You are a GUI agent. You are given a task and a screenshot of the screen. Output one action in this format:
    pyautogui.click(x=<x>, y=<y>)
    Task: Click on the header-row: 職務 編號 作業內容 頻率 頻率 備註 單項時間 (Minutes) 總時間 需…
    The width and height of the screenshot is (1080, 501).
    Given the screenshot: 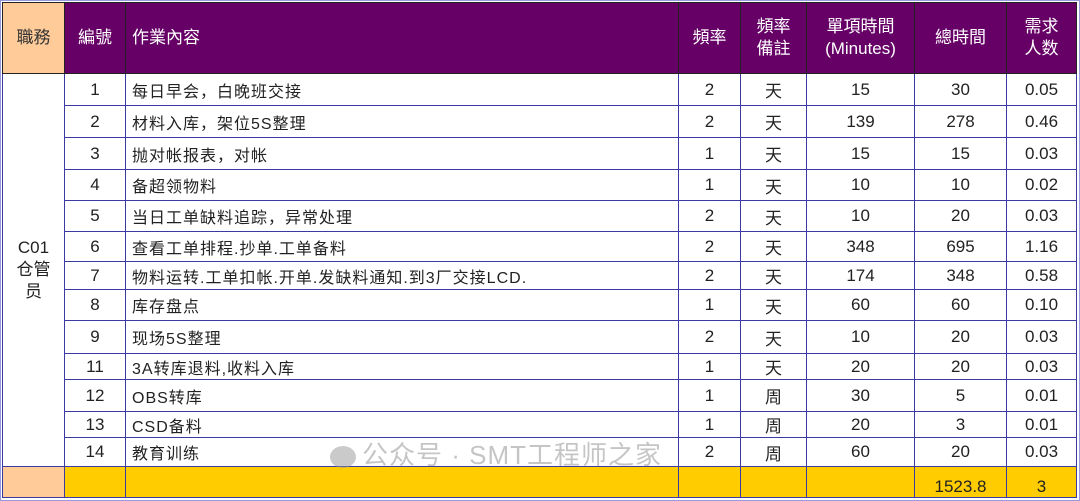 What is the action you would take?
    pyautogui.click(x=539, y=38)
    